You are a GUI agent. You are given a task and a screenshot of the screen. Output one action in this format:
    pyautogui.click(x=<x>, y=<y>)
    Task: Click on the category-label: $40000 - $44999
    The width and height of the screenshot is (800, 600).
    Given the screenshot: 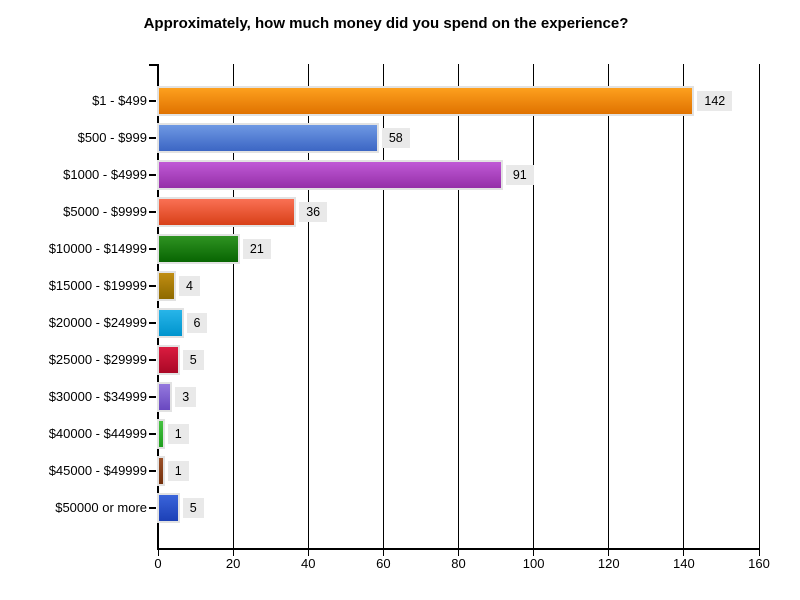 What is the action you would take?
    pyautogui.click(x=97, y=433)
    